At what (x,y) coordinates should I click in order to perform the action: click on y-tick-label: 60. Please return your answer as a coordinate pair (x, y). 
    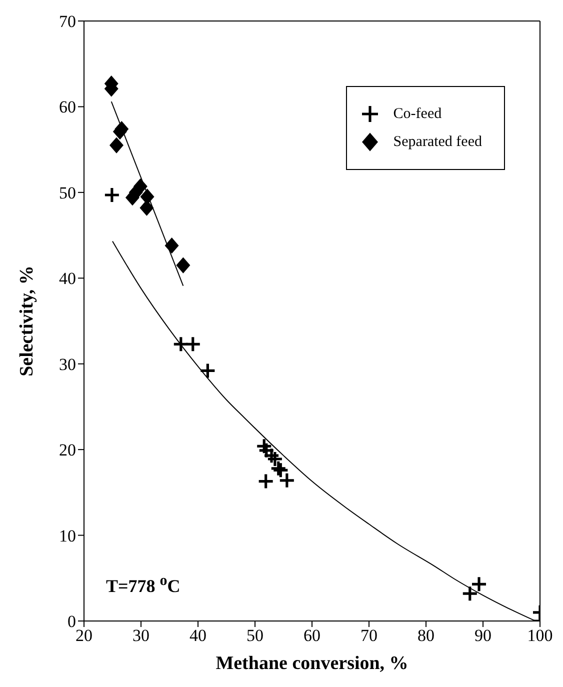
    Looking at the image, I should click on (67, 107).